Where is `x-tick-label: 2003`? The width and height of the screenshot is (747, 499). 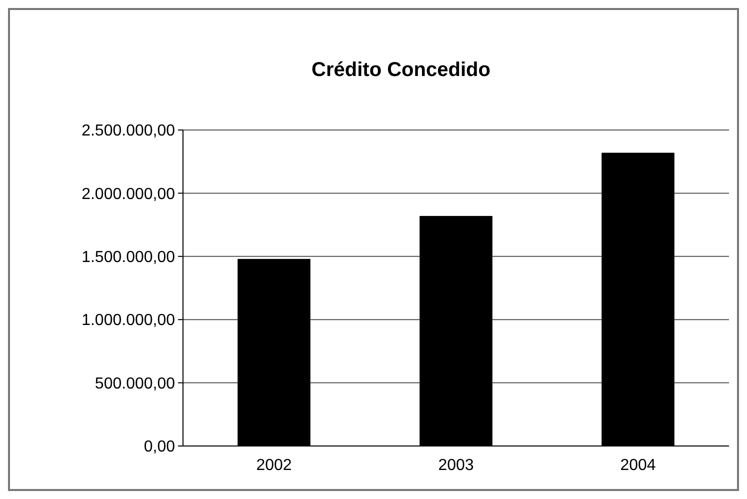
x-tick-label: 2003 is located at coordinates (456, 465).